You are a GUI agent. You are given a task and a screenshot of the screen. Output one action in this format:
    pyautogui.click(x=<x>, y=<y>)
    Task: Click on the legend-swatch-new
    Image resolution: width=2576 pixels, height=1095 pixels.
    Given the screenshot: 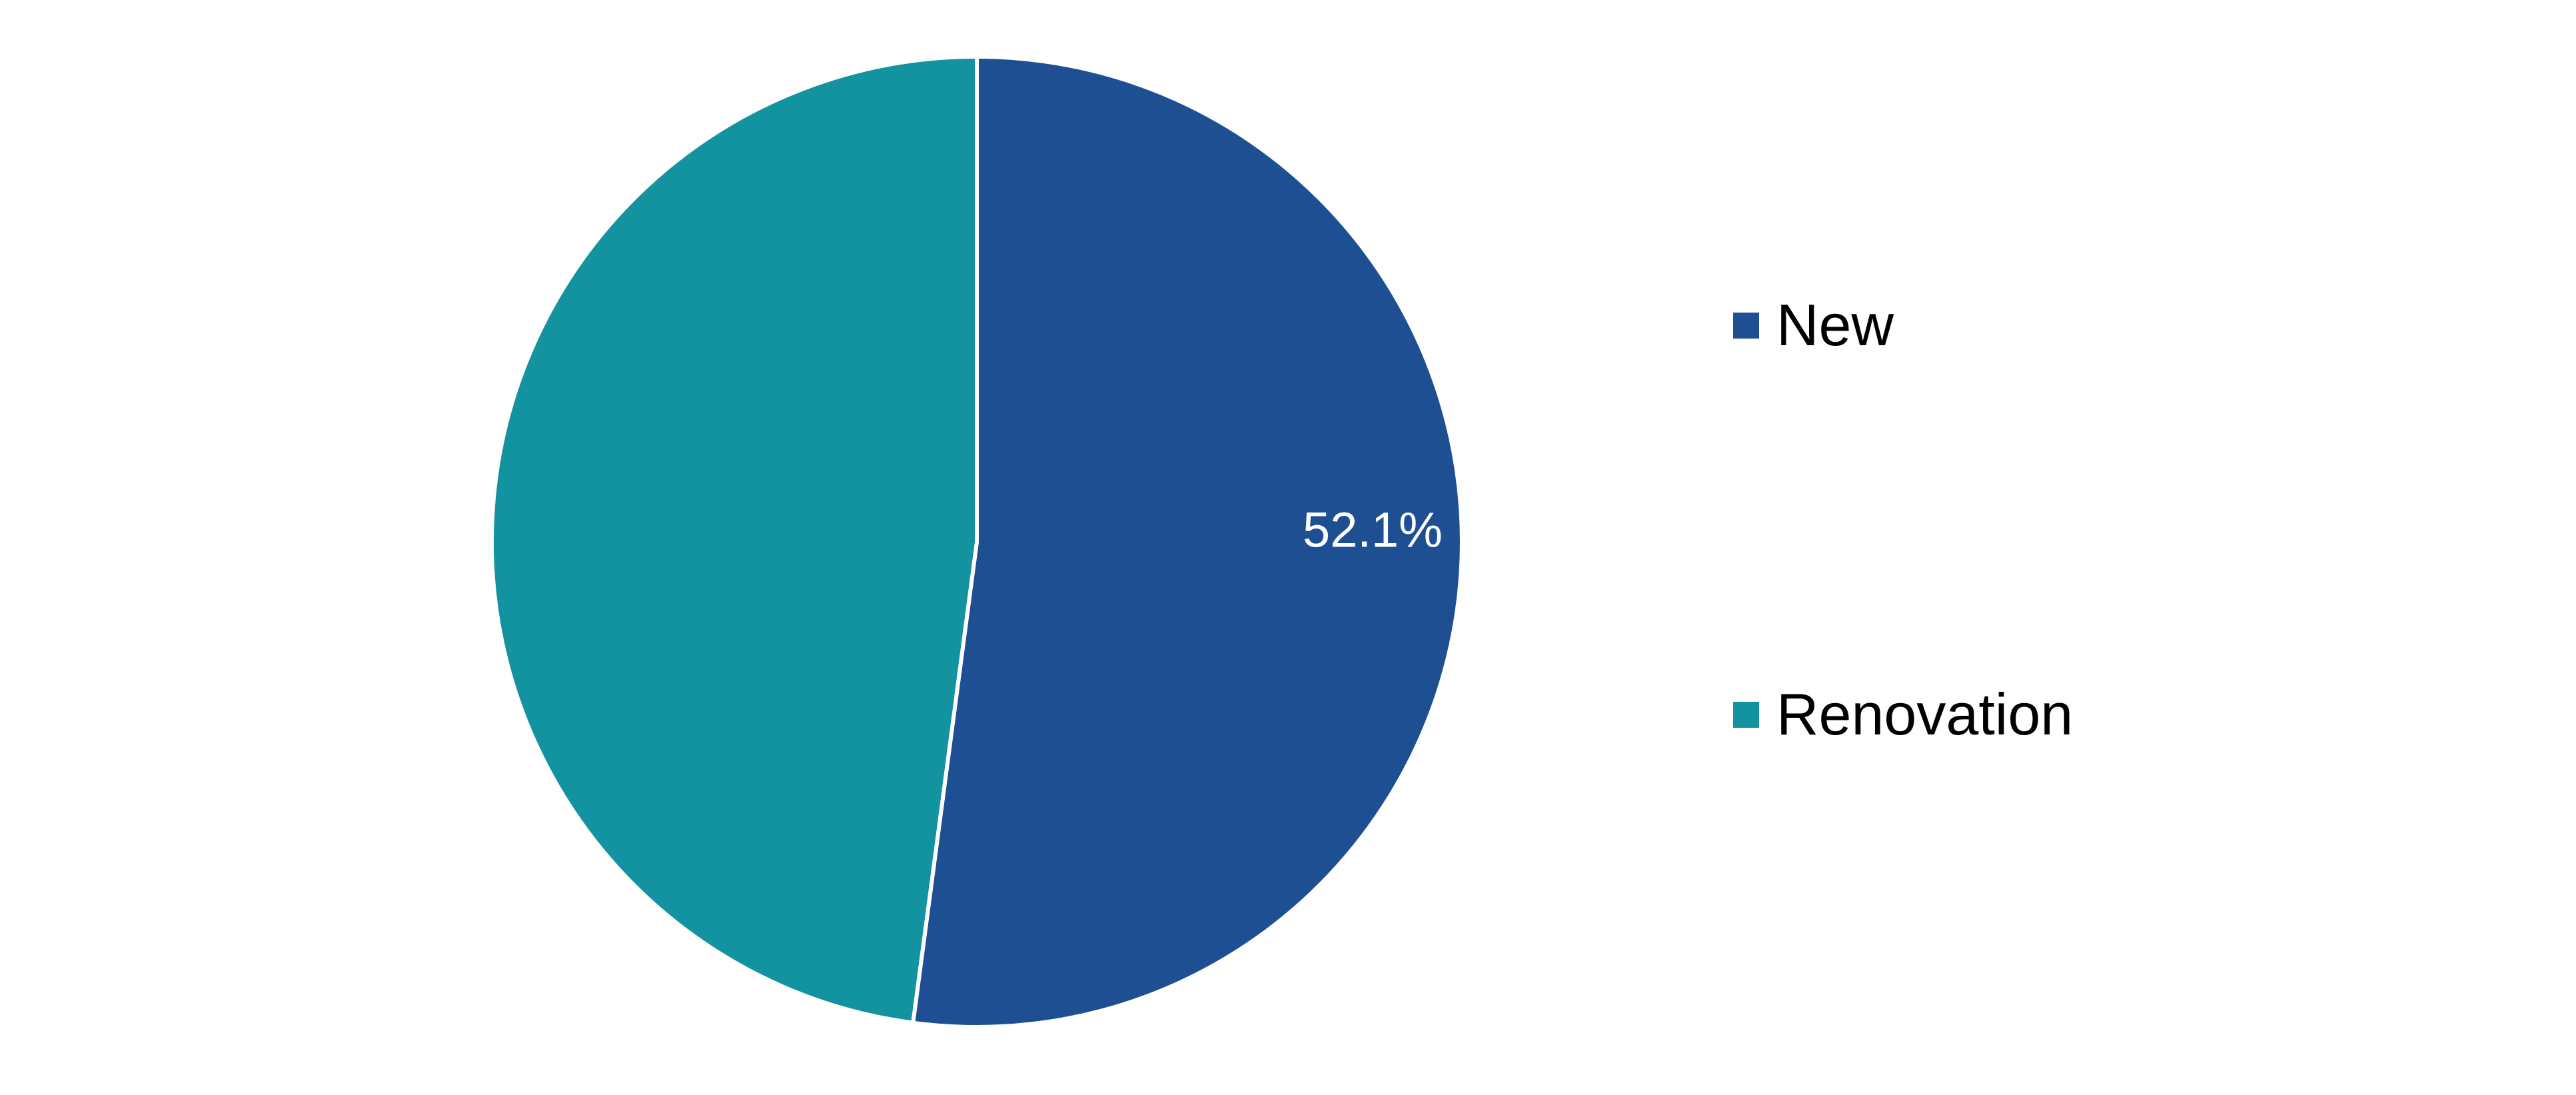 What is the action you would take?
    pyautogui.click(x=1746, y=326)
    